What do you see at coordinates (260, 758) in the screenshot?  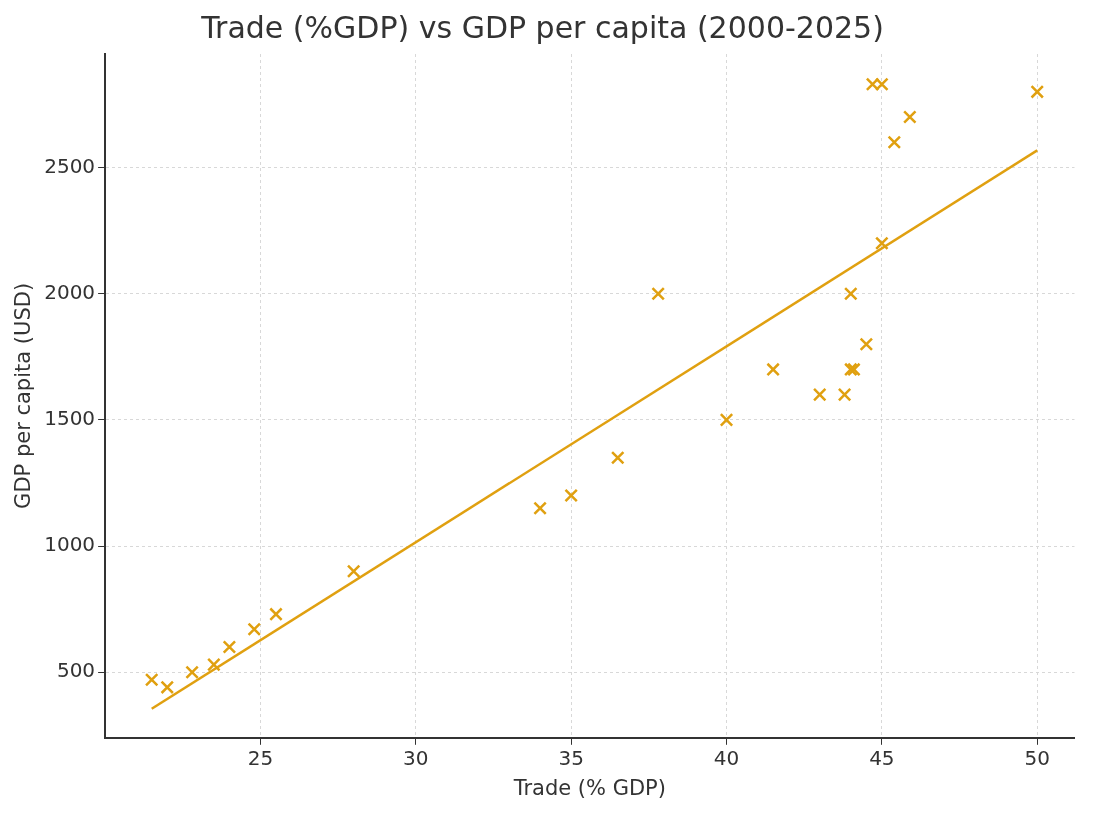 I see `x-tick-label: 25` at bounding box center [260, 758].